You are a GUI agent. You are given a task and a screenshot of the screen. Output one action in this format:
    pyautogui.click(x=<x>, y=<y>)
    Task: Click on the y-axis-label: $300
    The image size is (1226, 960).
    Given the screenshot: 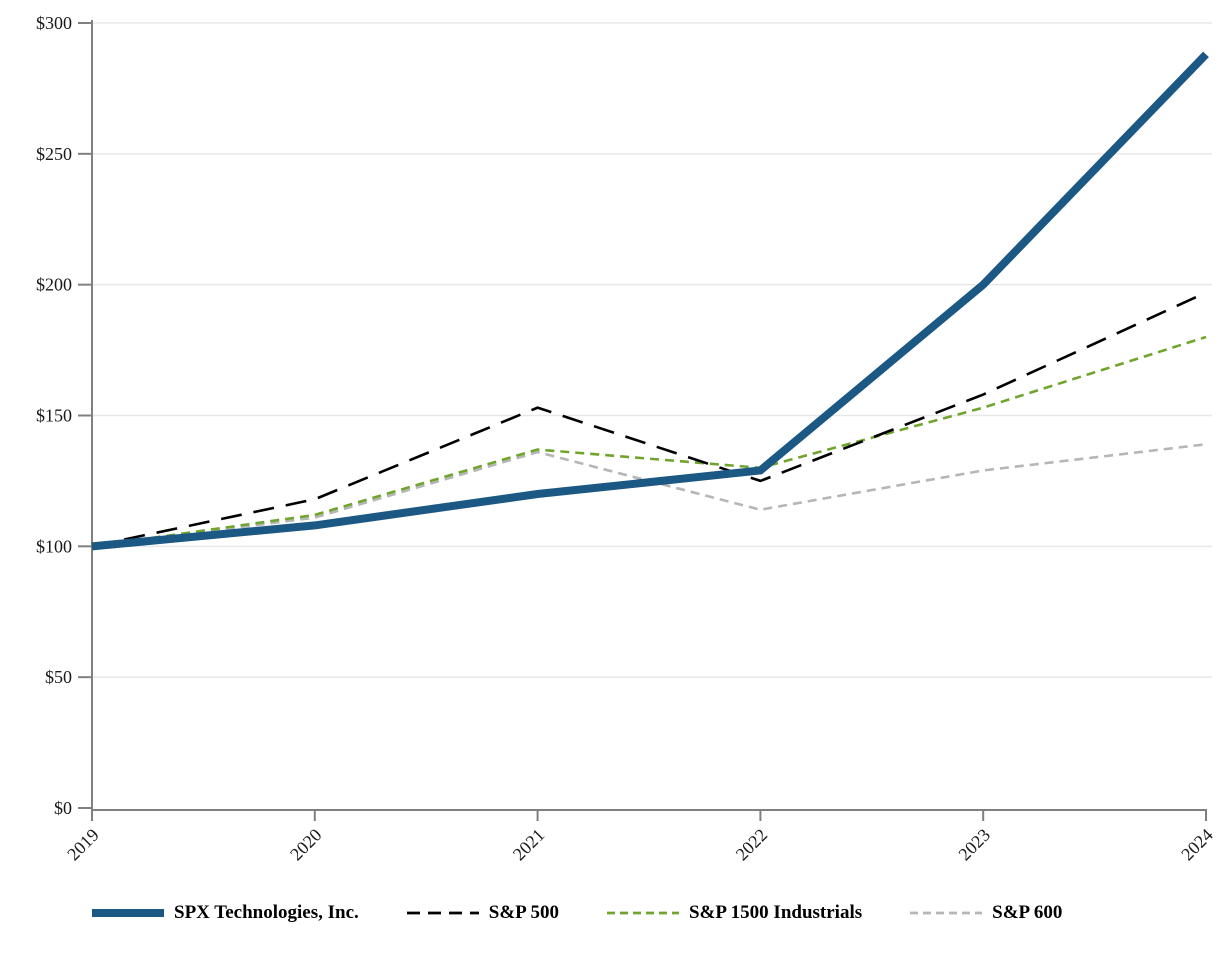 What is the action you would take?
    pyautogui.click(x=54, y=23)
    